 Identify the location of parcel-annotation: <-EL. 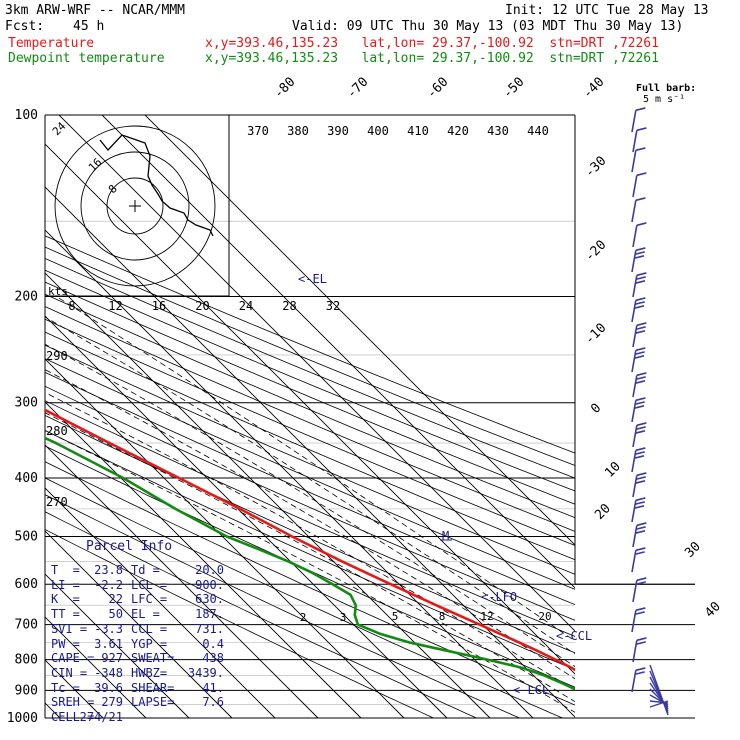
(312, 279).